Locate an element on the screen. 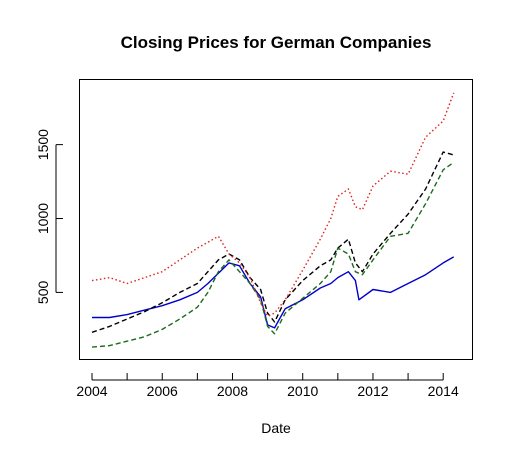 The width and height of the screenshot is (513, 458). x-tick-label: 2014 is located at coordinates (443, 391).